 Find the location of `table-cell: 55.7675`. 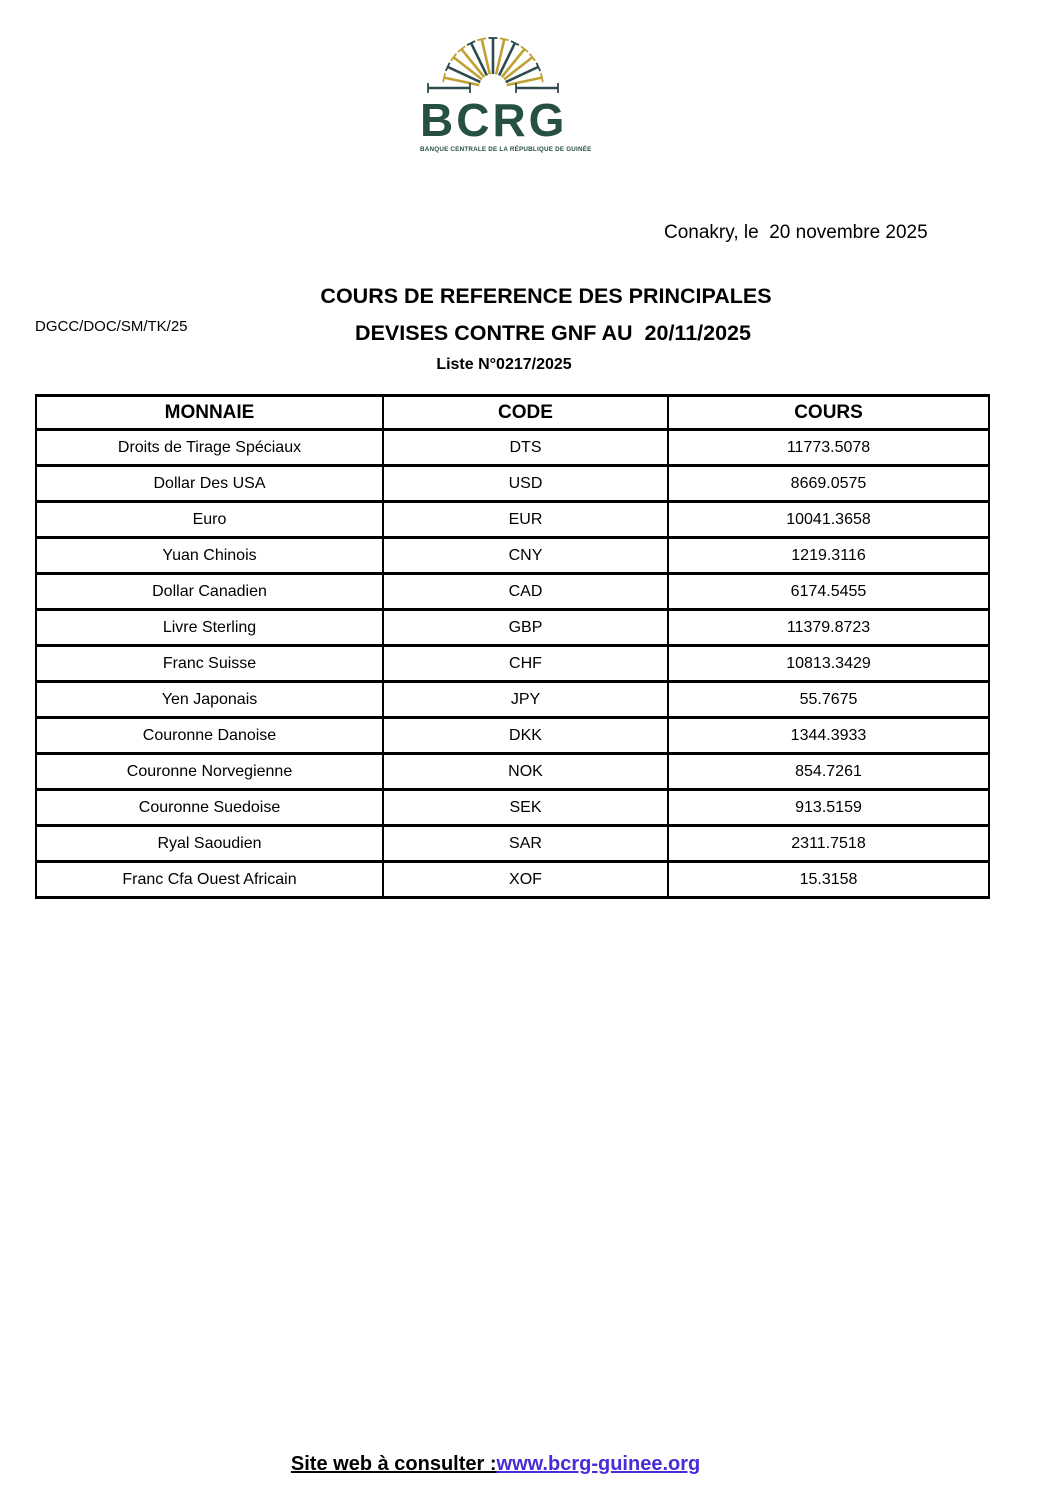

table-cell: 55.7675 is located at coordinates (828, 699).